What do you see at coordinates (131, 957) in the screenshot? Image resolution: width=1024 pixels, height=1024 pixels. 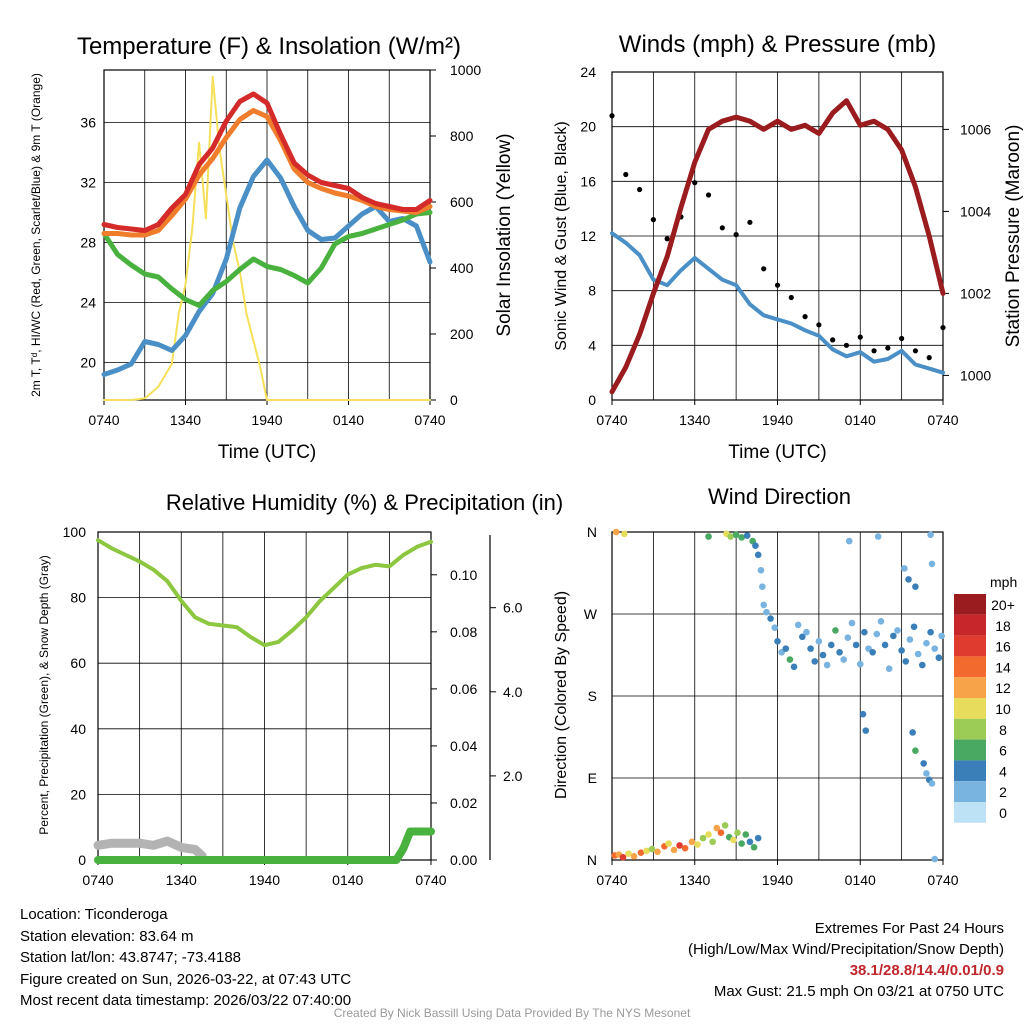 I see `latlon-label: Station lat/lon: 43.8747; -73.4188` at bounding box center [131, 957].